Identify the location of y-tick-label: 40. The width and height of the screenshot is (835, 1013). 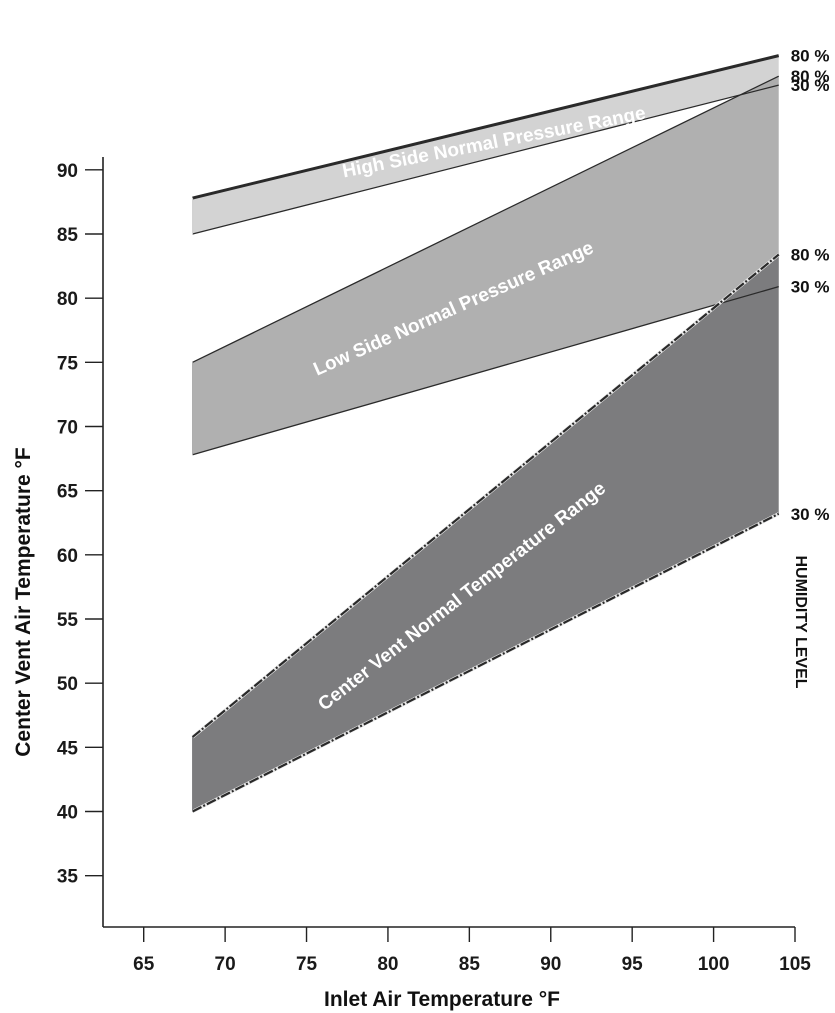
(67, 813).